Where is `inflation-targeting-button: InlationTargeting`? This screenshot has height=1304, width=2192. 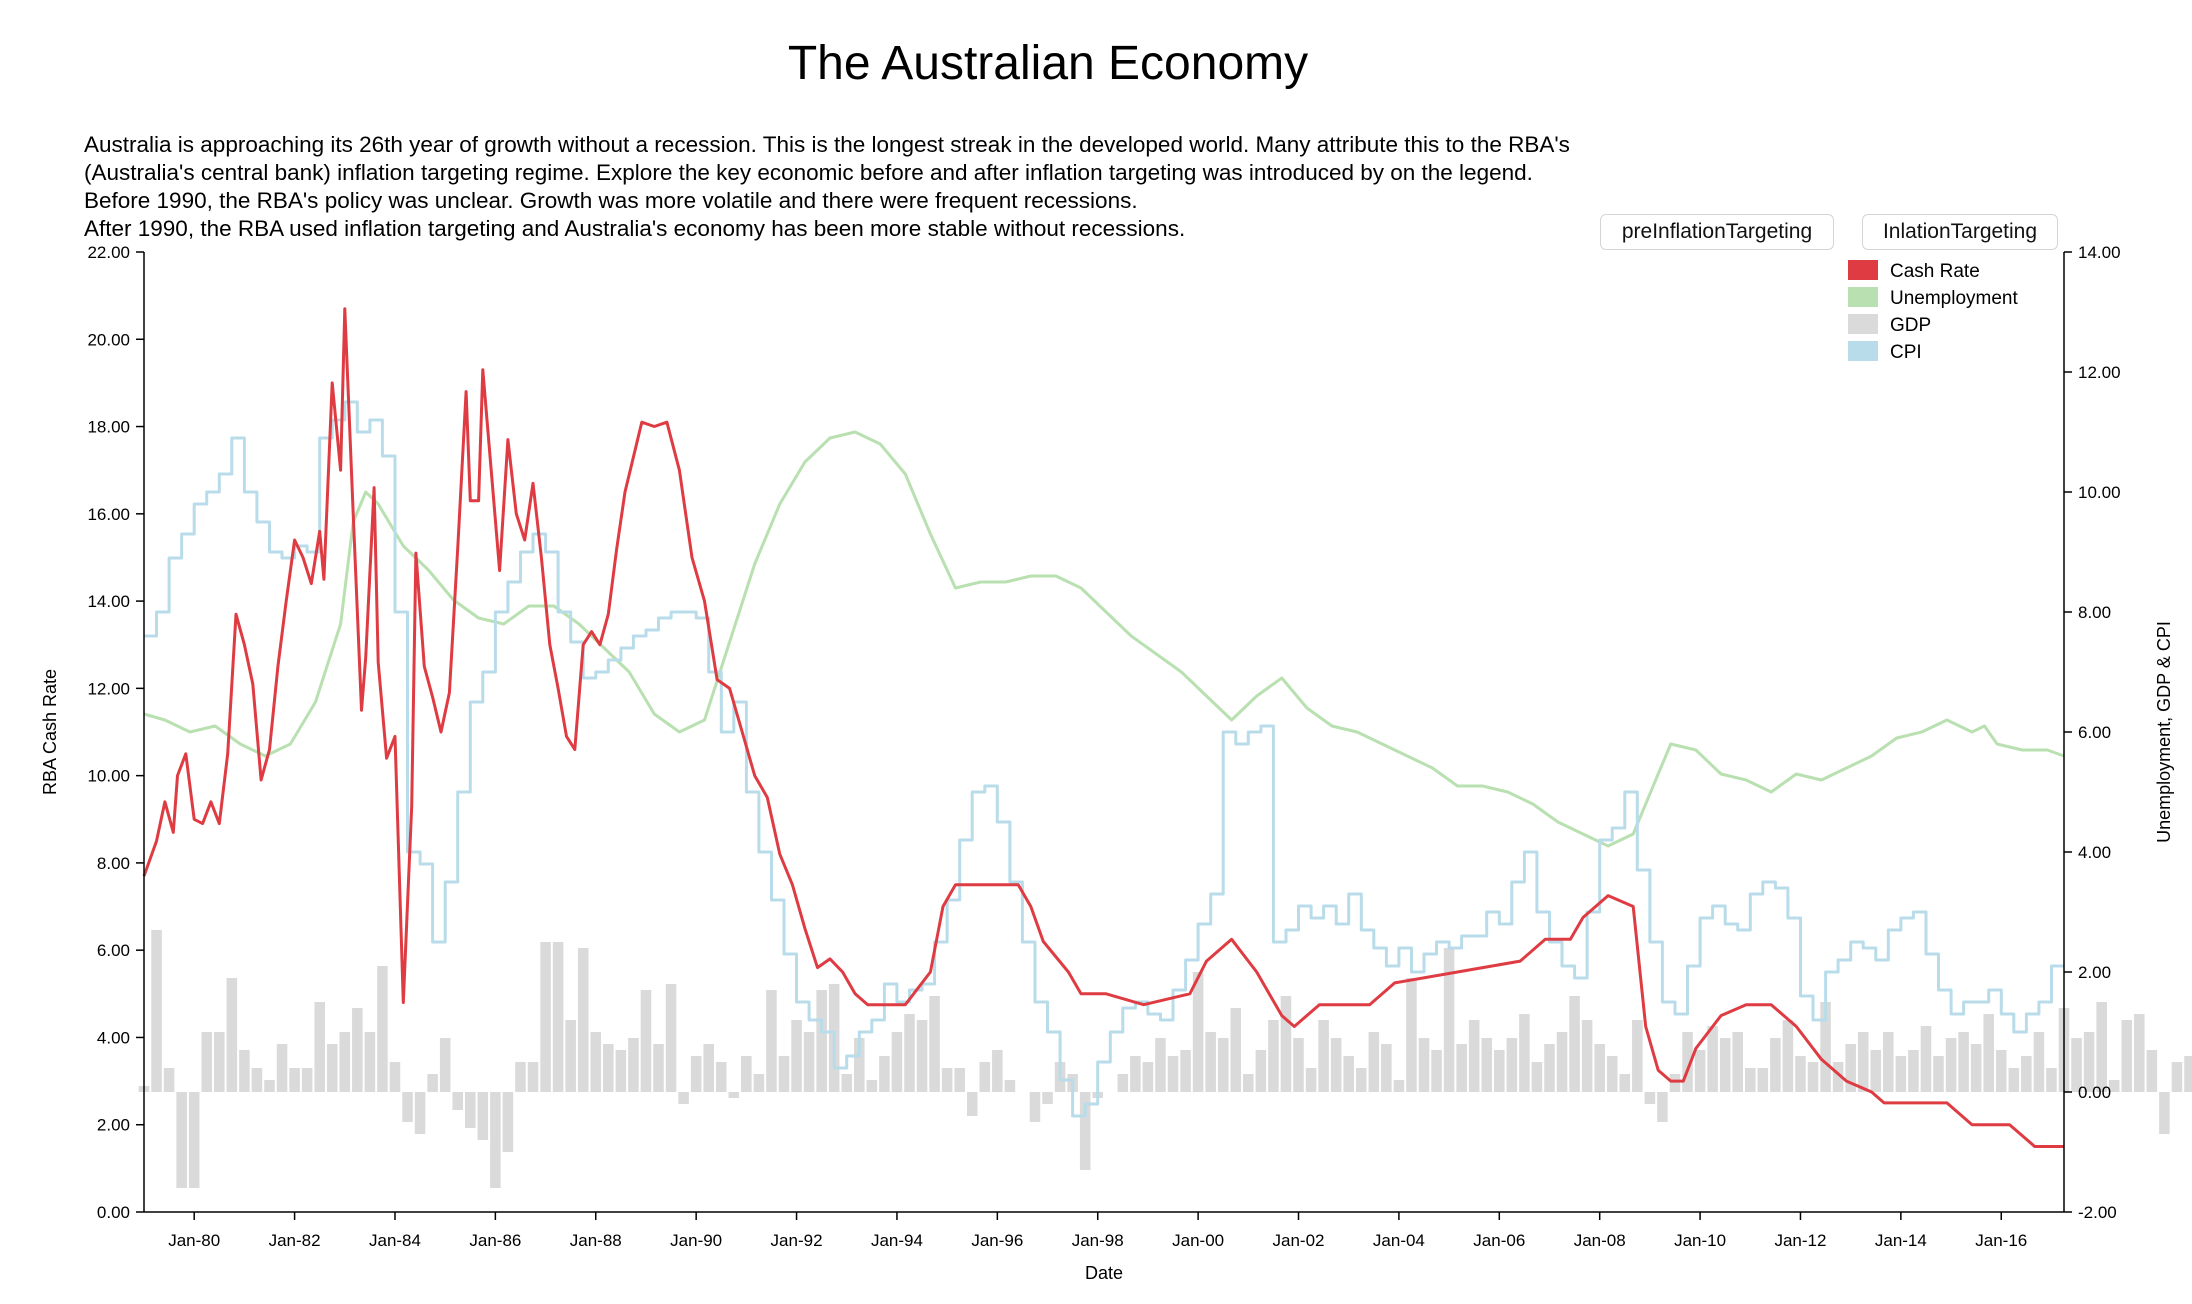 inflation-targeting-button: InlationTargeting is located at coordinates (1960, 232).